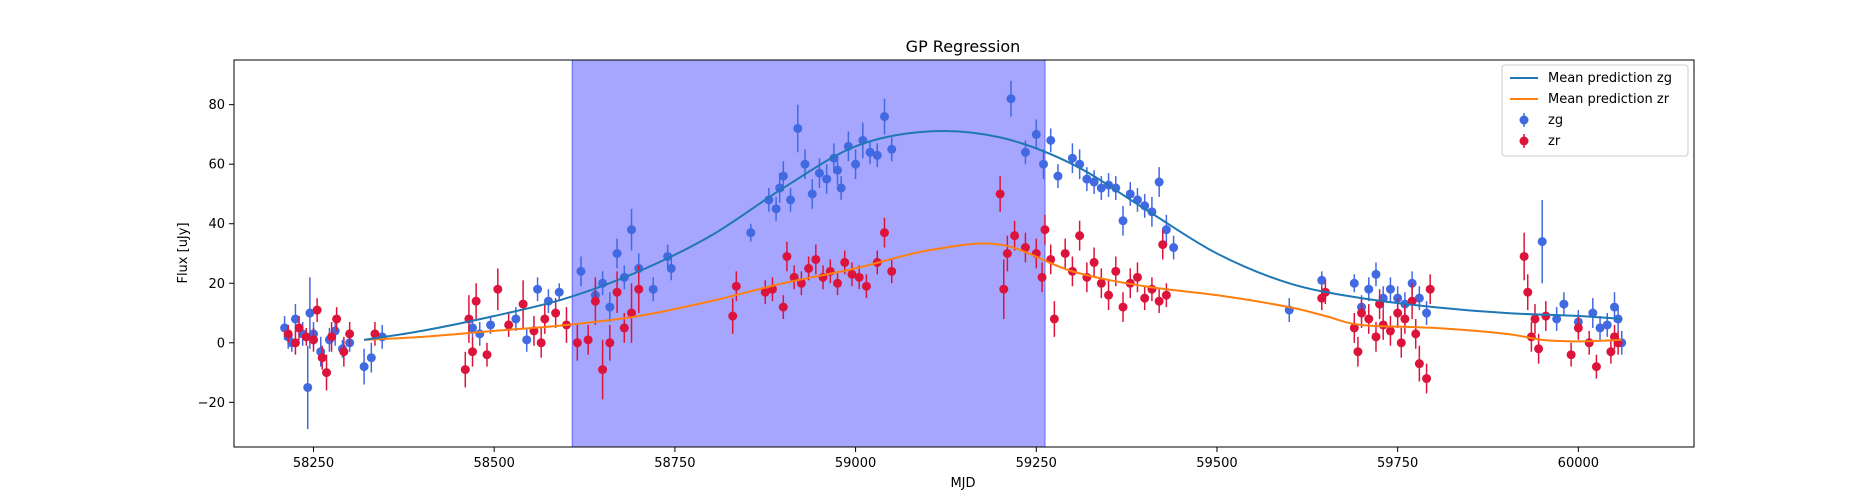  What do you see at coordinates (963, 46) in the screenshot?
I see `chart-title: GP Regression` at bounding box center [963, 46].